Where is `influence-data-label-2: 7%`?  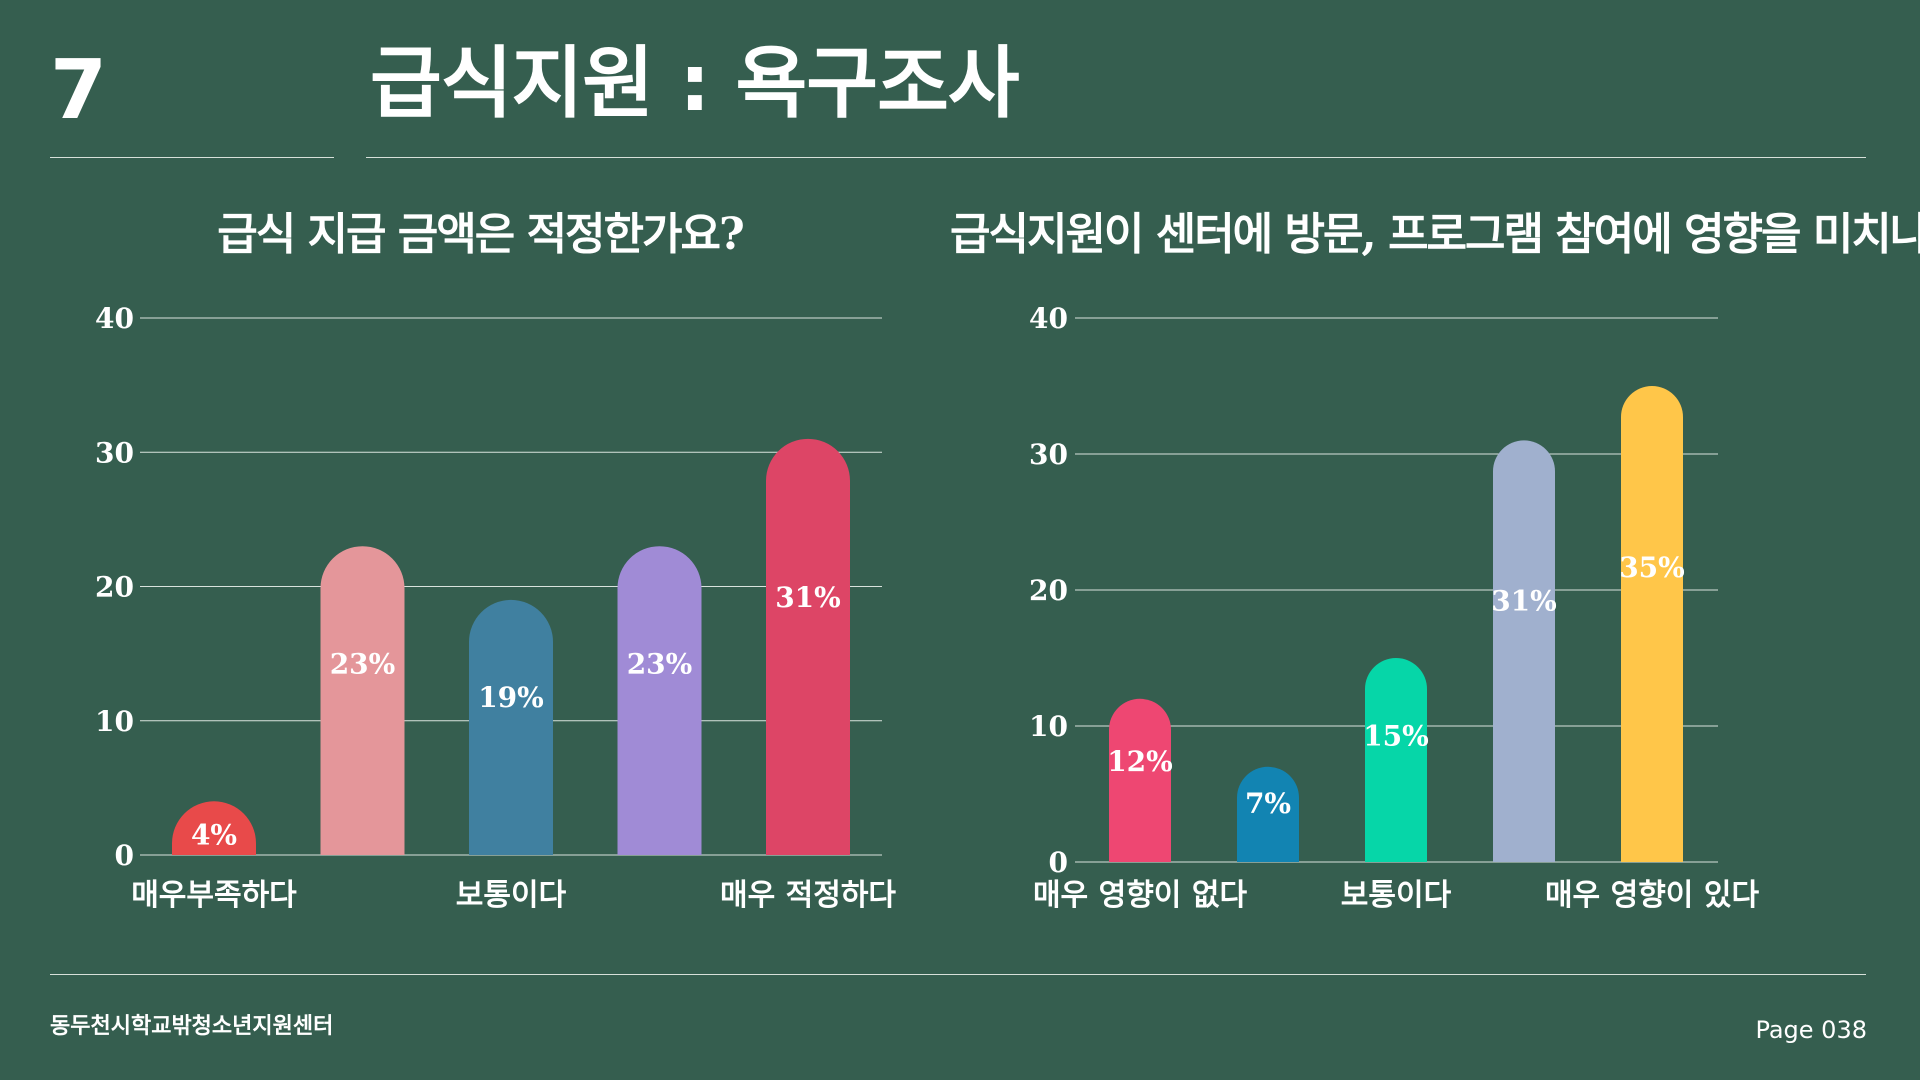 influence-data-label-2: 7% is located at coordinates (1268, 803).